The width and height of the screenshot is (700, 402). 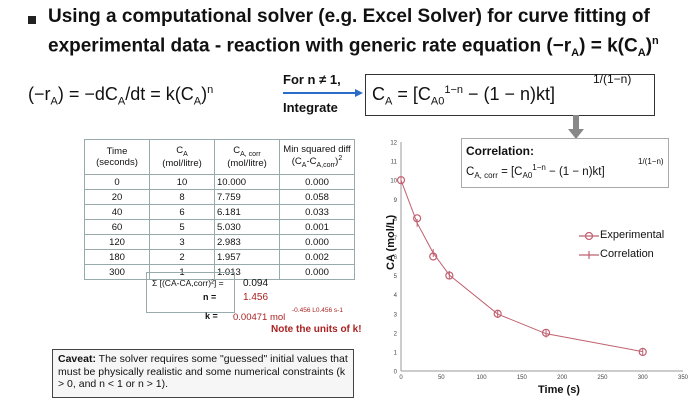 I want to click on k-label: k =, so click(x=211, y=316).